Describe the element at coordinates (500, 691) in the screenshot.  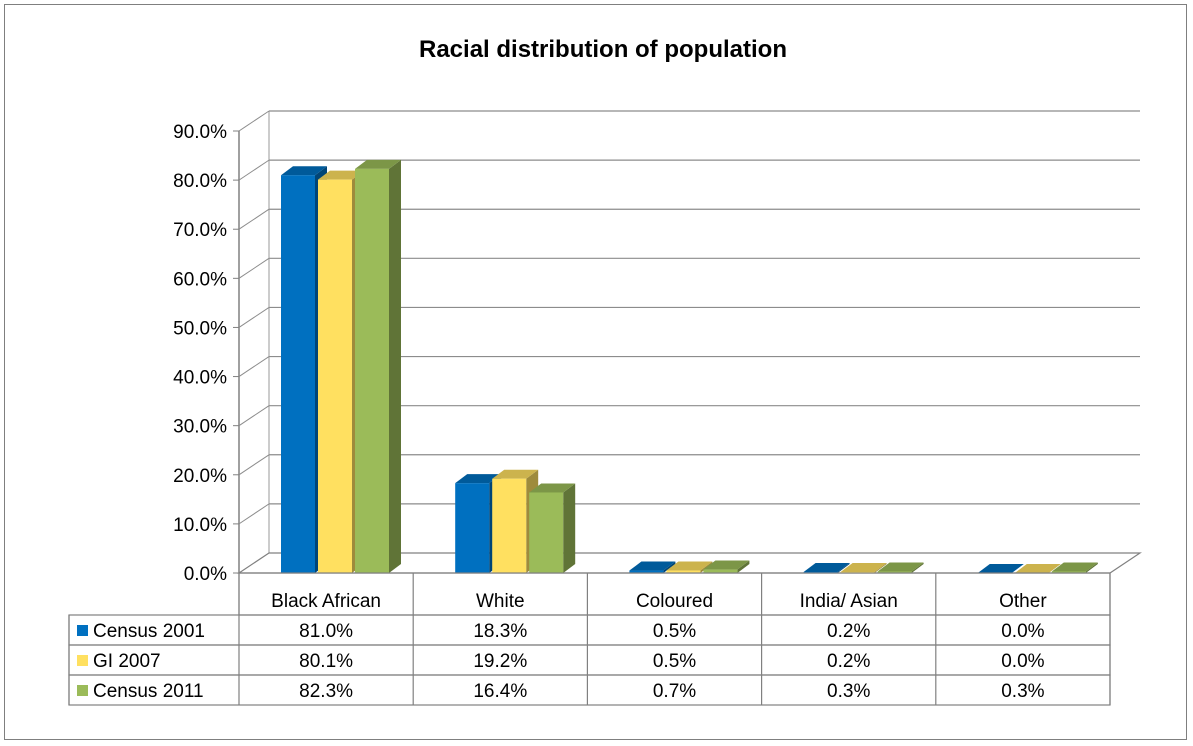
I see `data-label: 16.4%` at that location.